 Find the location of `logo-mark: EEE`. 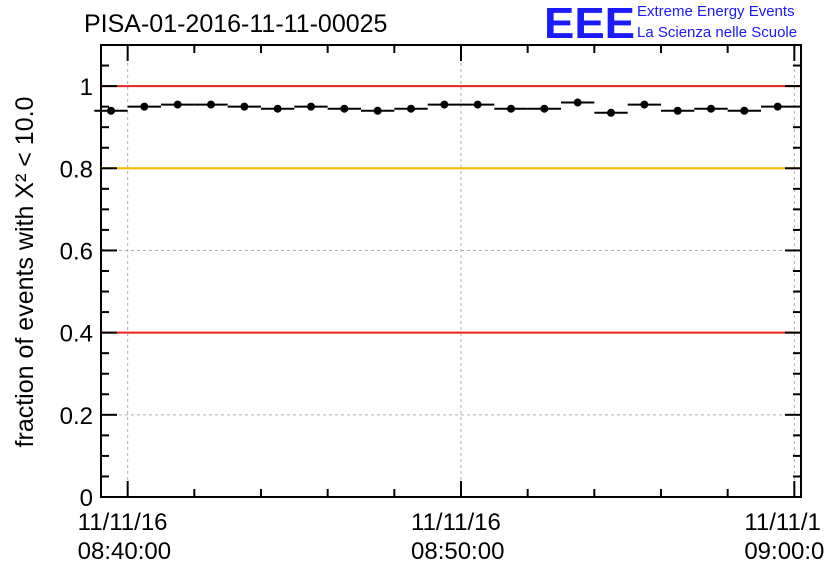

logo-mark: EEE is located at coordinates (589, 22).